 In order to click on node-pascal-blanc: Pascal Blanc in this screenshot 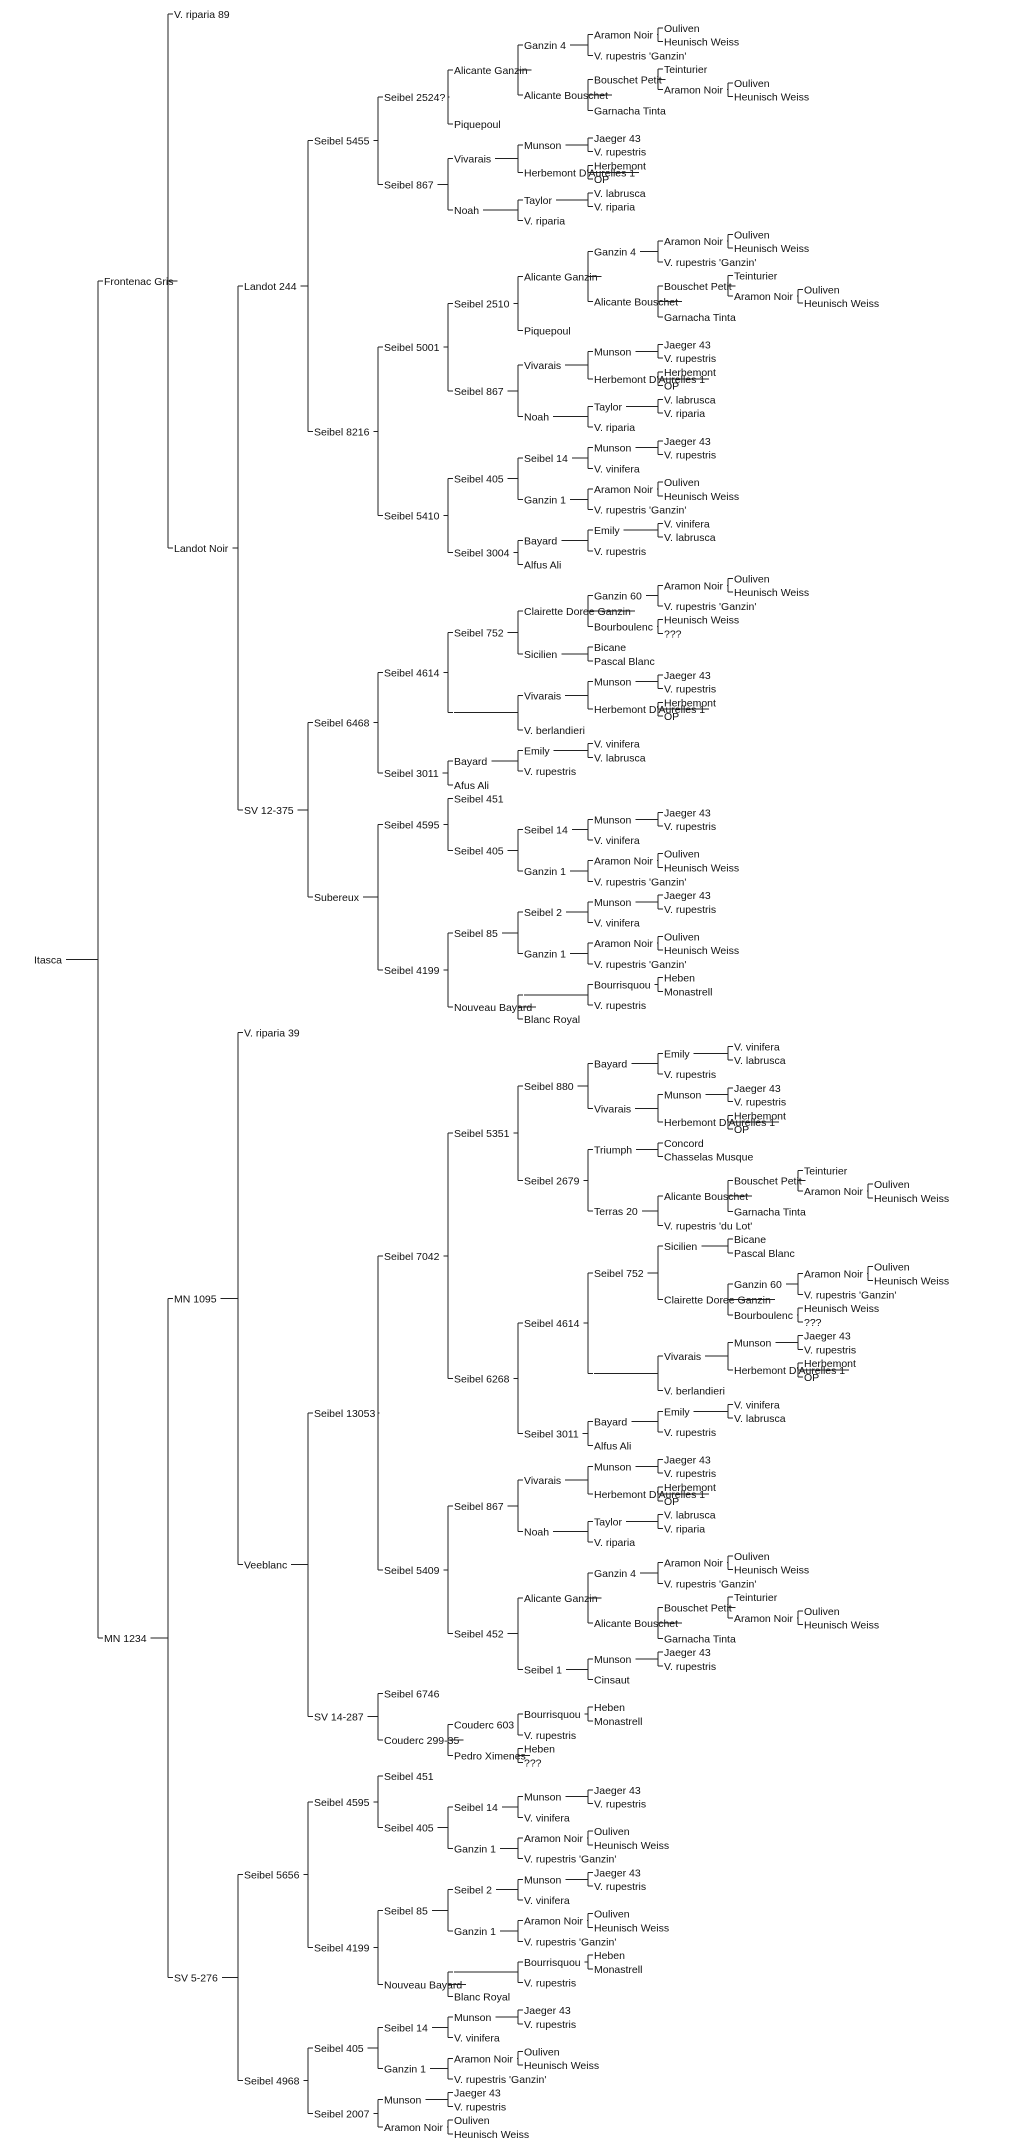, I will do `click(764, 1254)`.